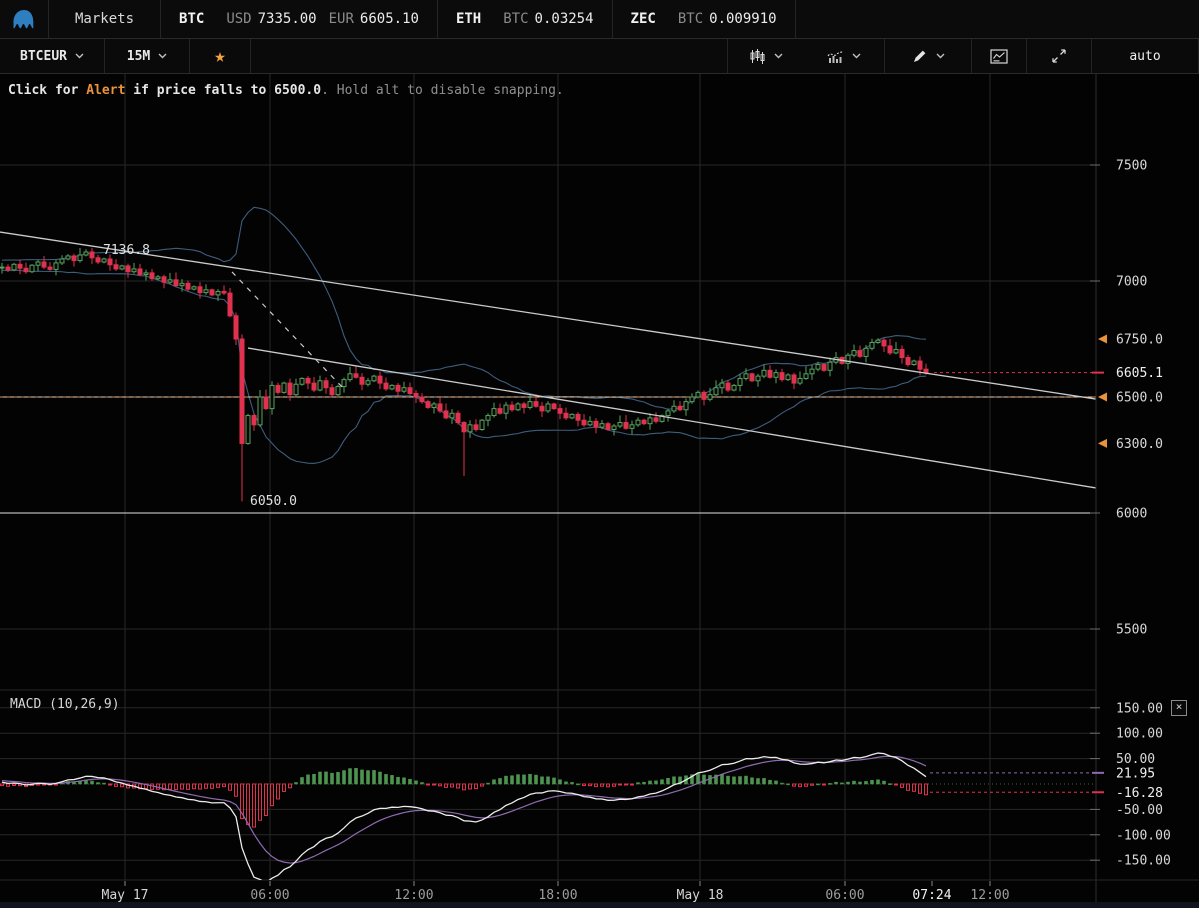 The image size is (1199, 908). I want to click on macd-tick-label: -100.00, so click(1143, 835).